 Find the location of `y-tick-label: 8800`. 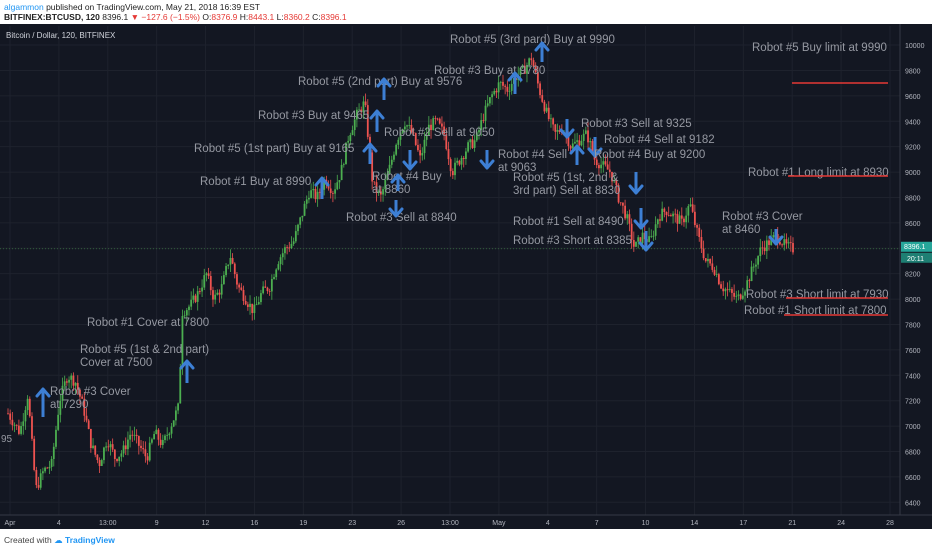

y-tick-label: 8800 is located at coordinates (913, 198).